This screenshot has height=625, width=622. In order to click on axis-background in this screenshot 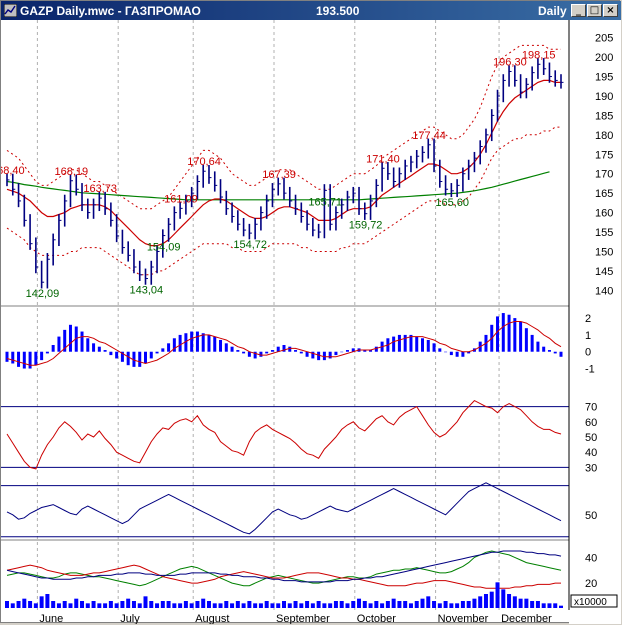, I will do `click(595, 322)`.